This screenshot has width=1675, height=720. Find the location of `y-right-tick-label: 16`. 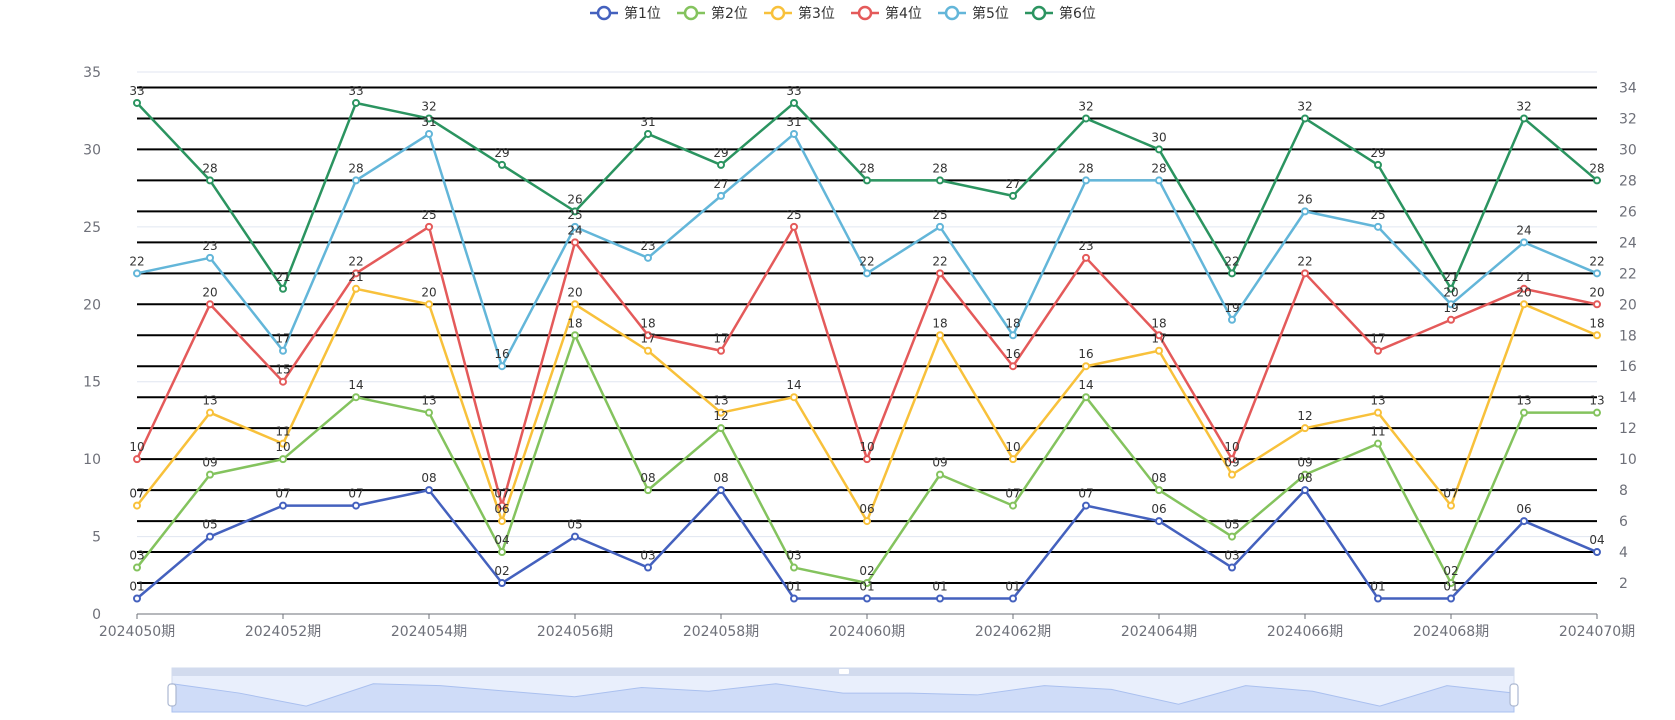

y-right-tick-label: 16 is located at coordinates (1628, 367).